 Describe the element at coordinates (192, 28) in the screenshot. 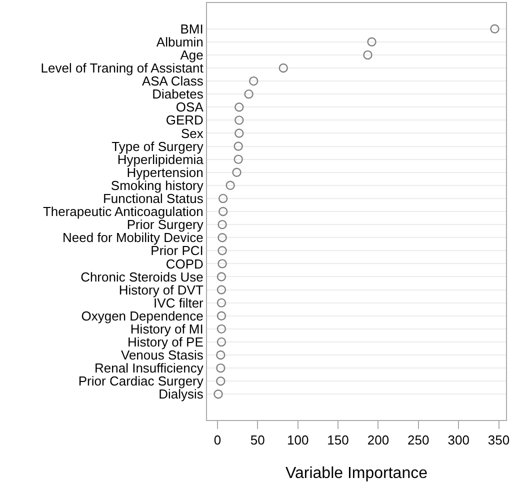

I see `y-tick-label: BMI` at that location.